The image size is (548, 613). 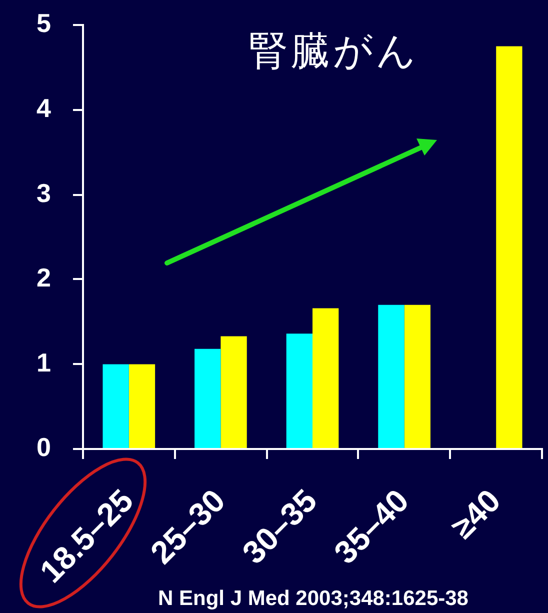 What do you see at coordinates (44, 107) in the screenshot?
I see `y-tick-label: 4` at bounding box center [44, 107].